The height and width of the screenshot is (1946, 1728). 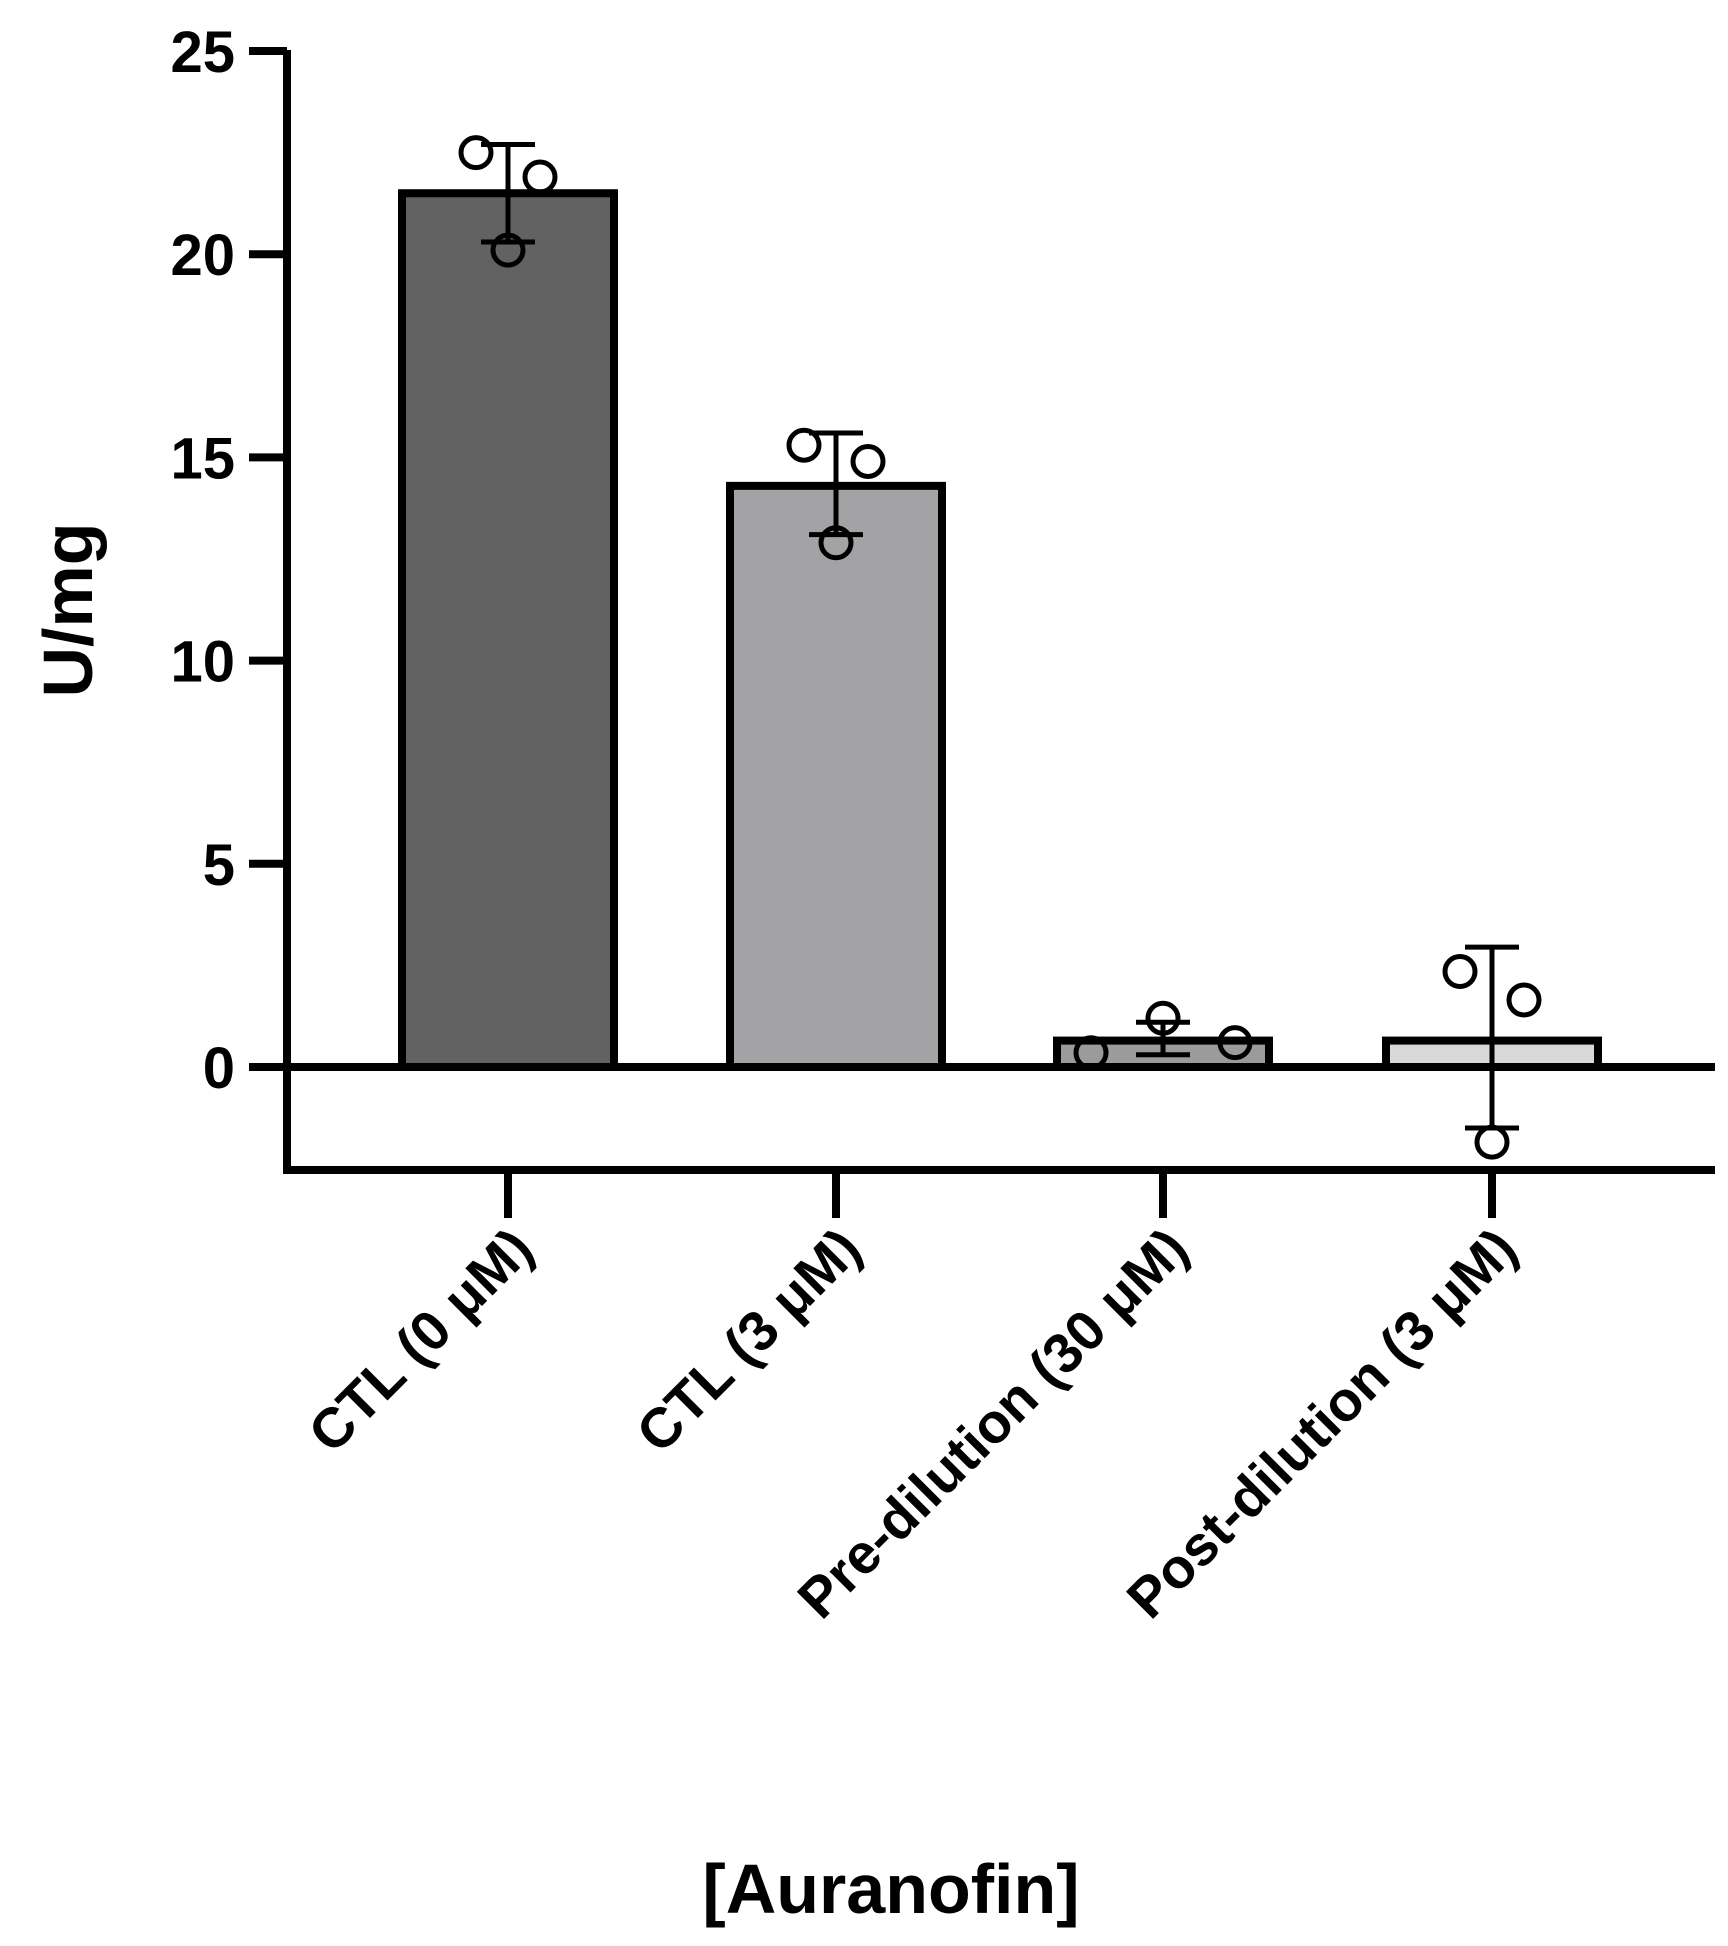 What do you see at coordinates (748, 1340) in the screenshot?
I see `x-tick-label: CTL (3 μM)` at bounding box center [748, 1340].